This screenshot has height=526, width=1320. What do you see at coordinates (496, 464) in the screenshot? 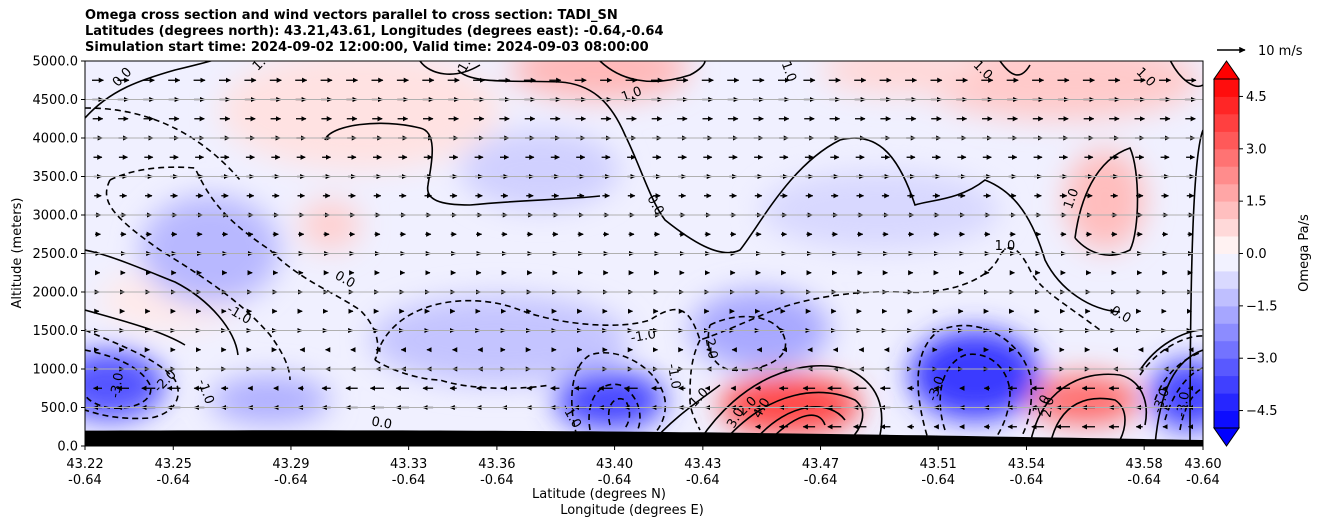
I see `x-tick-label-lat: 43.36` at bounding box center [496, 464].